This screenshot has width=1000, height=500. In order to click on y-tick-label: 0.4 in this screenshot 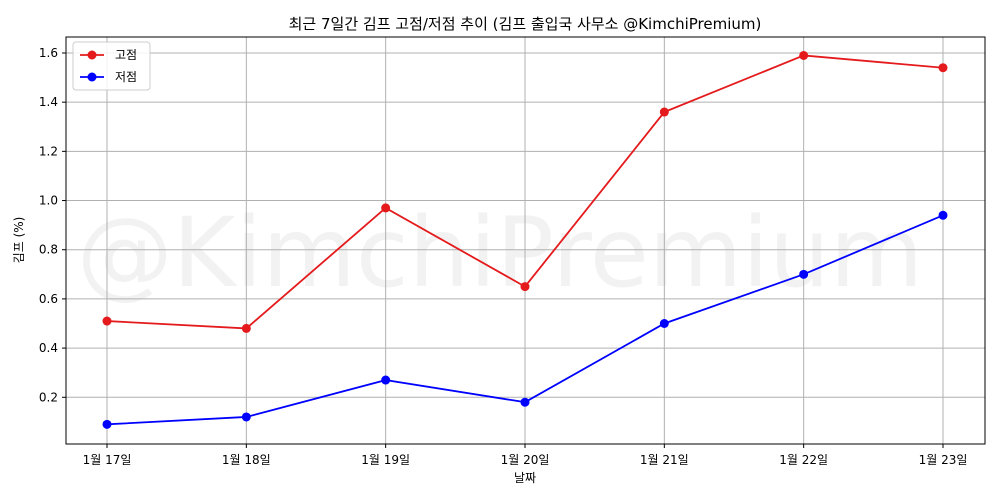, I will do `click(48, 348)`.